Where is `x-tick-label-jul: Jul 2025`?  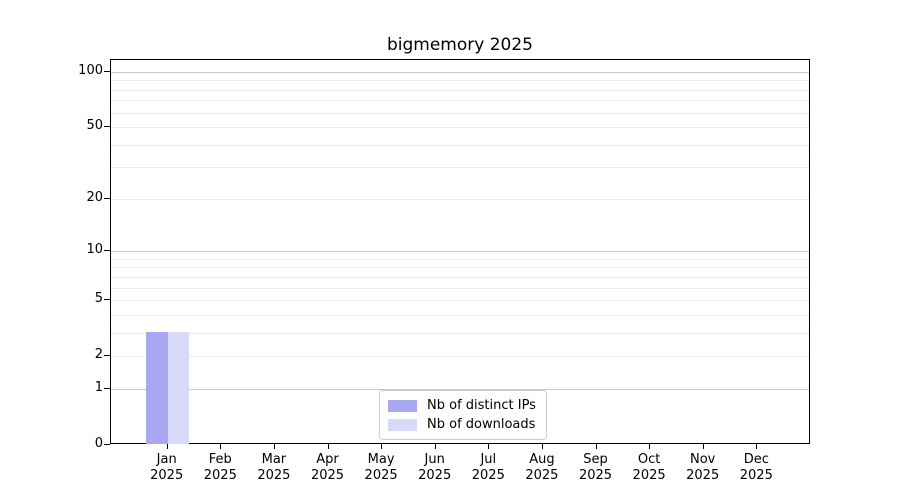
x-tick-label-jul: Jul 2025 is located at coordinates (488, 467).